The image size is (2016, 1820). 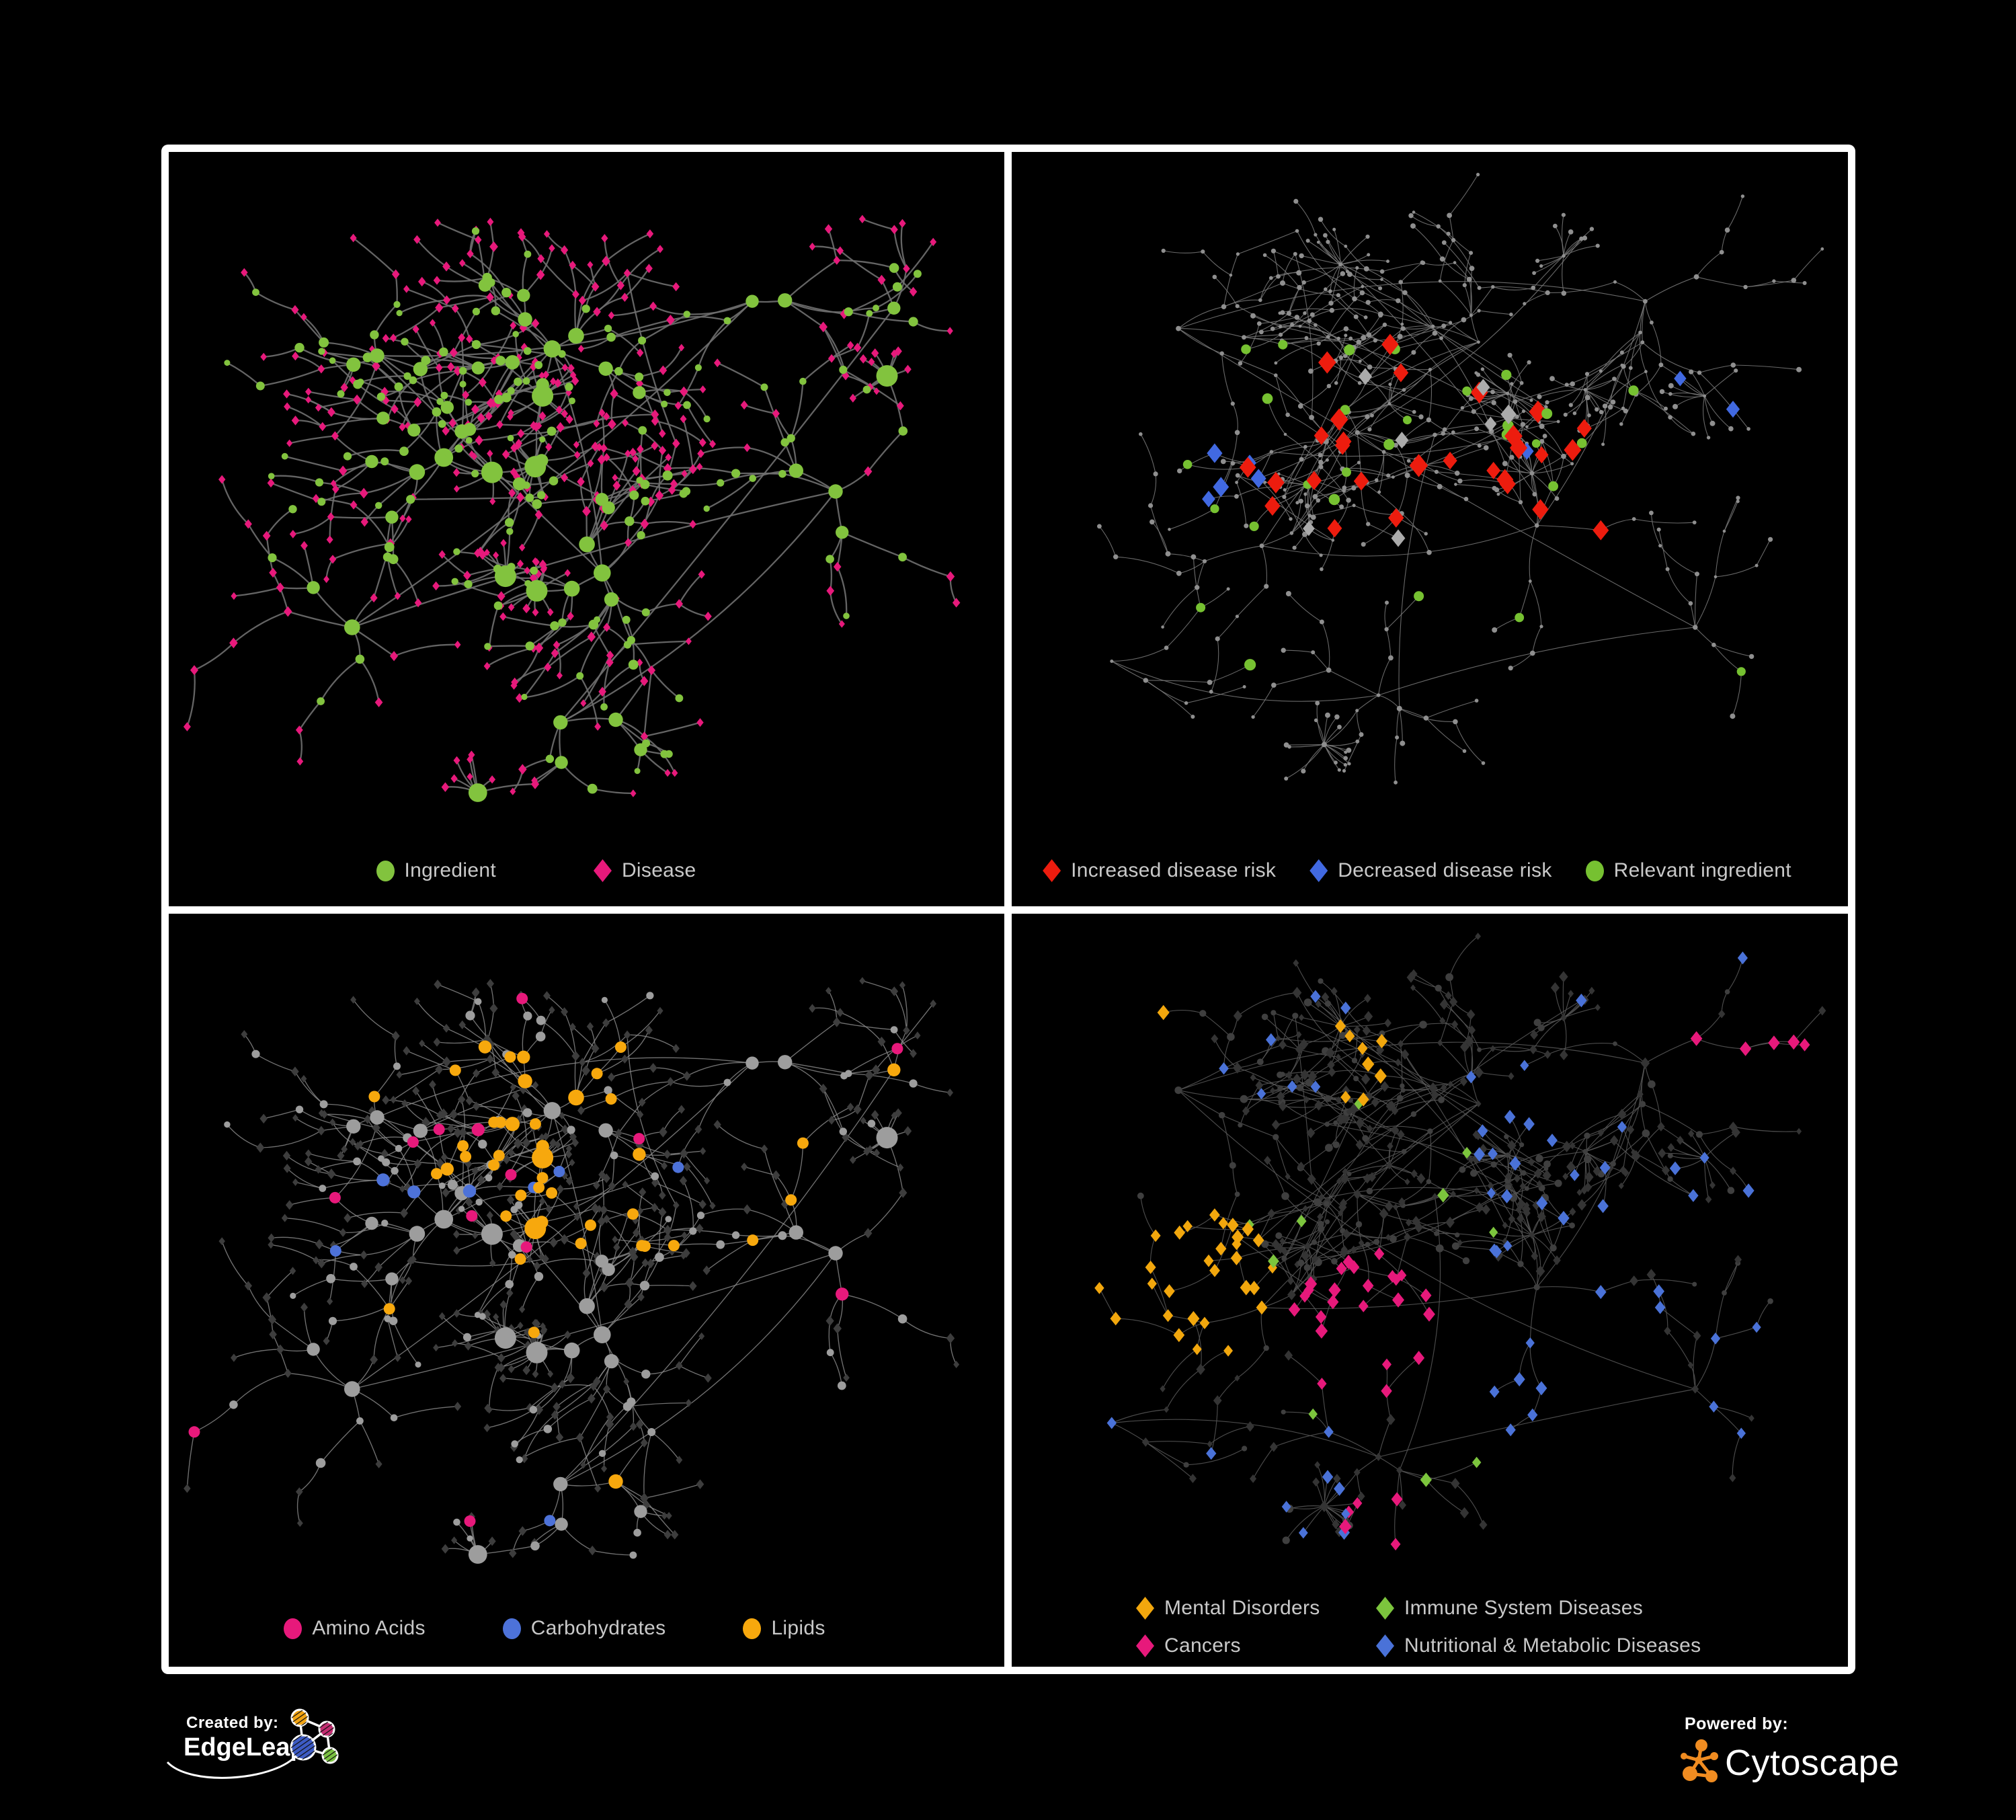 What do you see at coordinates (1385, 1645) in the screenshot?
I see `nutritional-metabolic-diamond-icon` at bounding box center [1385, 1645].